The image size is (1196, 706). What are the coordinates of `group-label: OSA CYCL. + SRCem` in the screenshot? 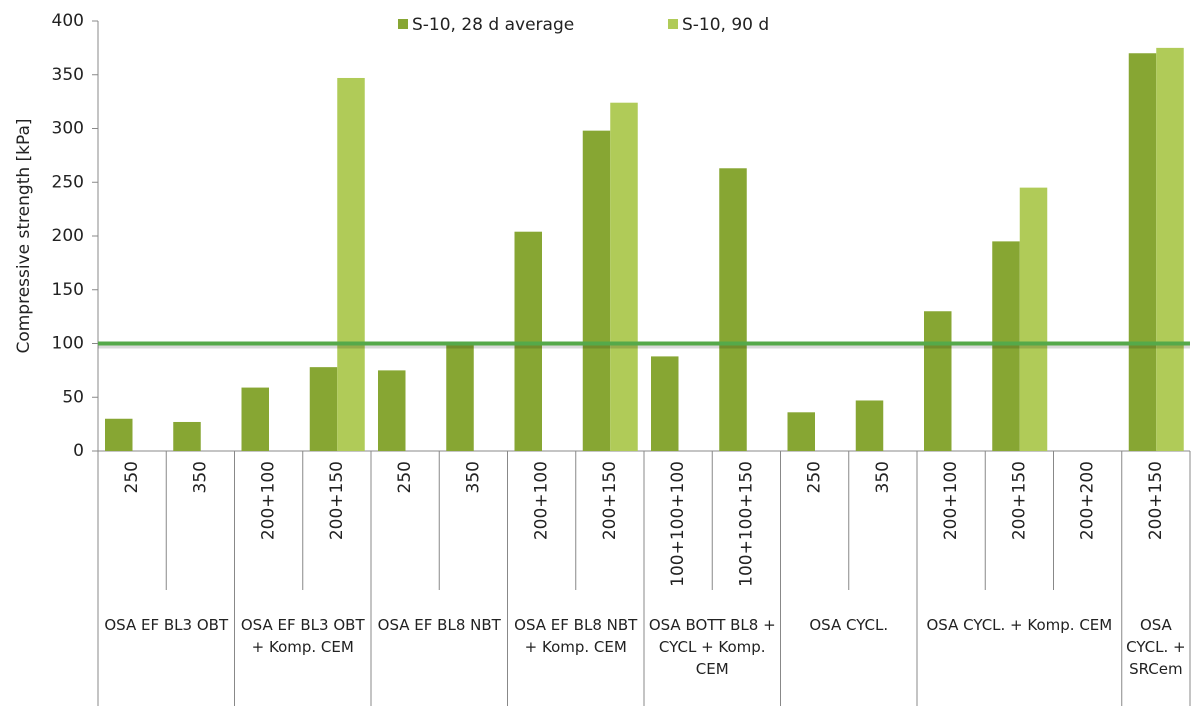 It's located at (1156, 647).